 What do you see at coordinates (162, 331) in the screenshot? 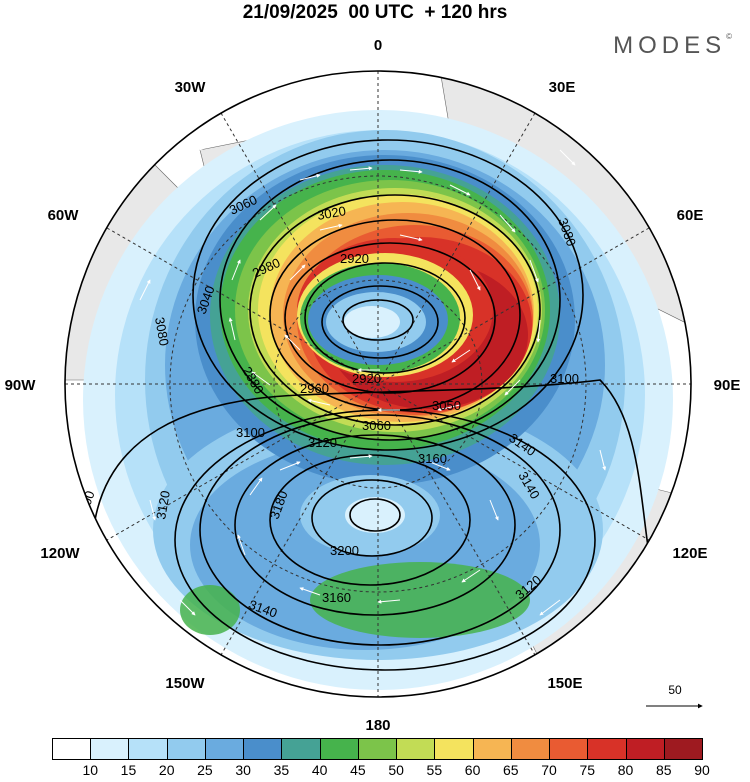
I see `contour-label: 3080` at bounding box center [162, 331].